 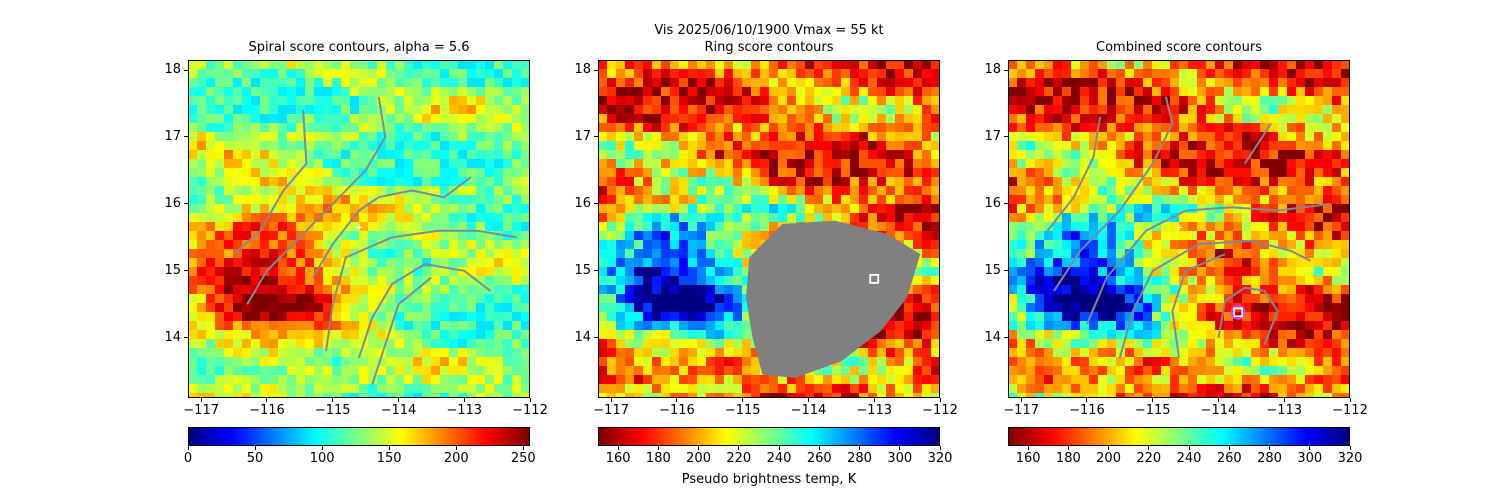 I want to click on panel-3-colorbar-gradient, so click(x=1179, y=436).